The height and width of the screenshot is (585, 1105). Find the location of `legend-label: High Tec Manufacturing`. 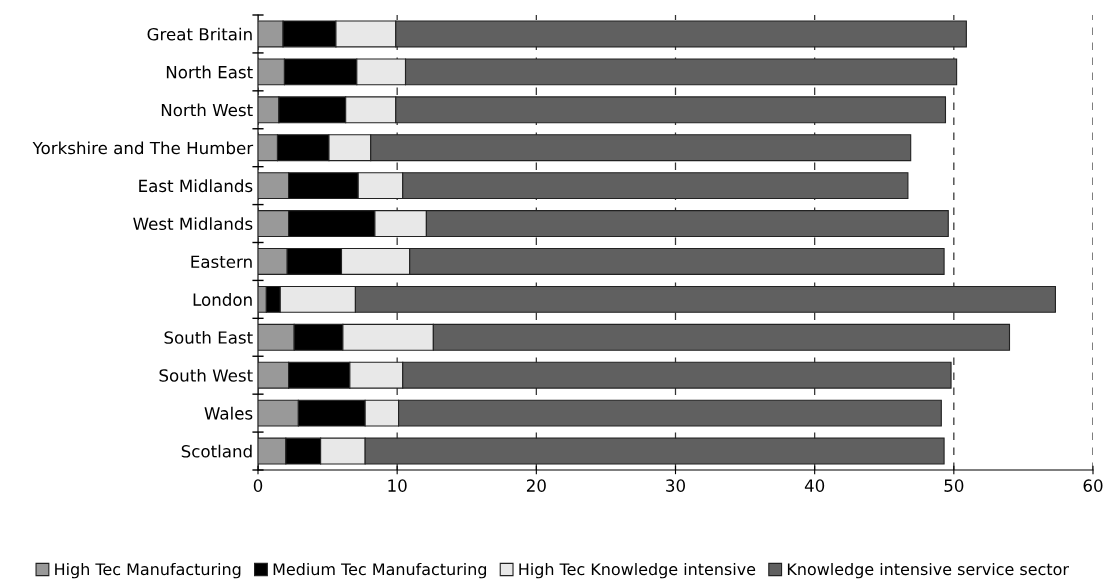

legend-label: High Tec Manufacturing is located at coordinates (148, 570).